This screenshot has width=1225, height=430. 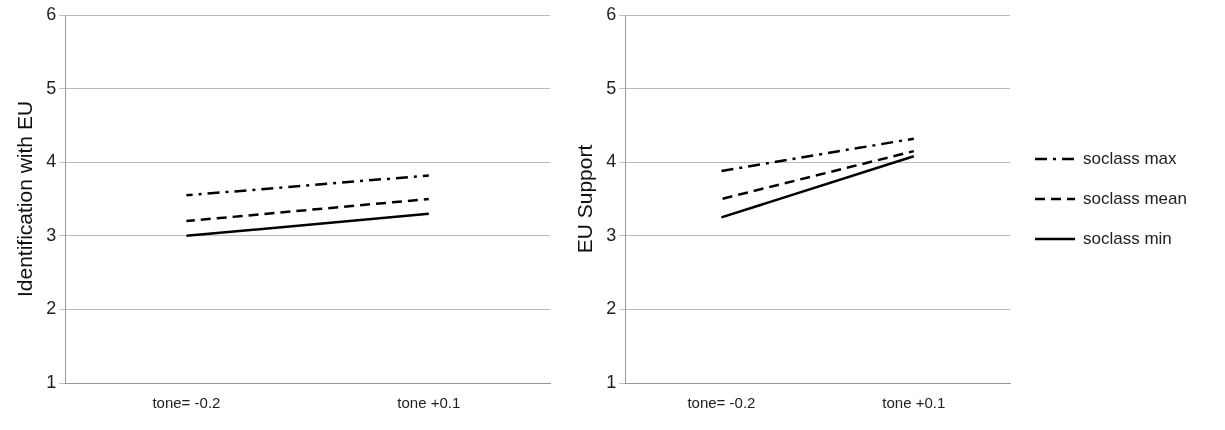 What do you see at coordinates (585, 199) in the screenshot?
I see `y-axis-title: EU Support` at bounding box center [585, 199].